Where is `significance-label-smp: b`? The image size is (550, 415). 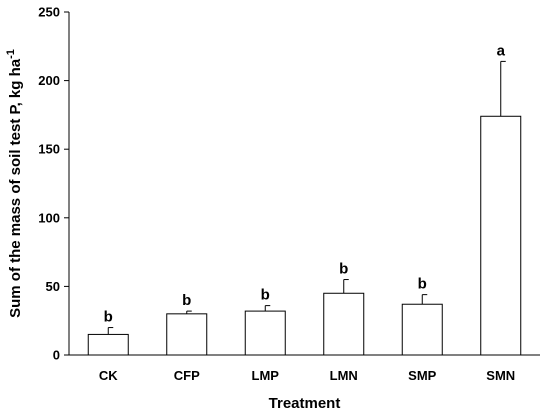 significance-label-smp: b is located at coordinates (422, 284).